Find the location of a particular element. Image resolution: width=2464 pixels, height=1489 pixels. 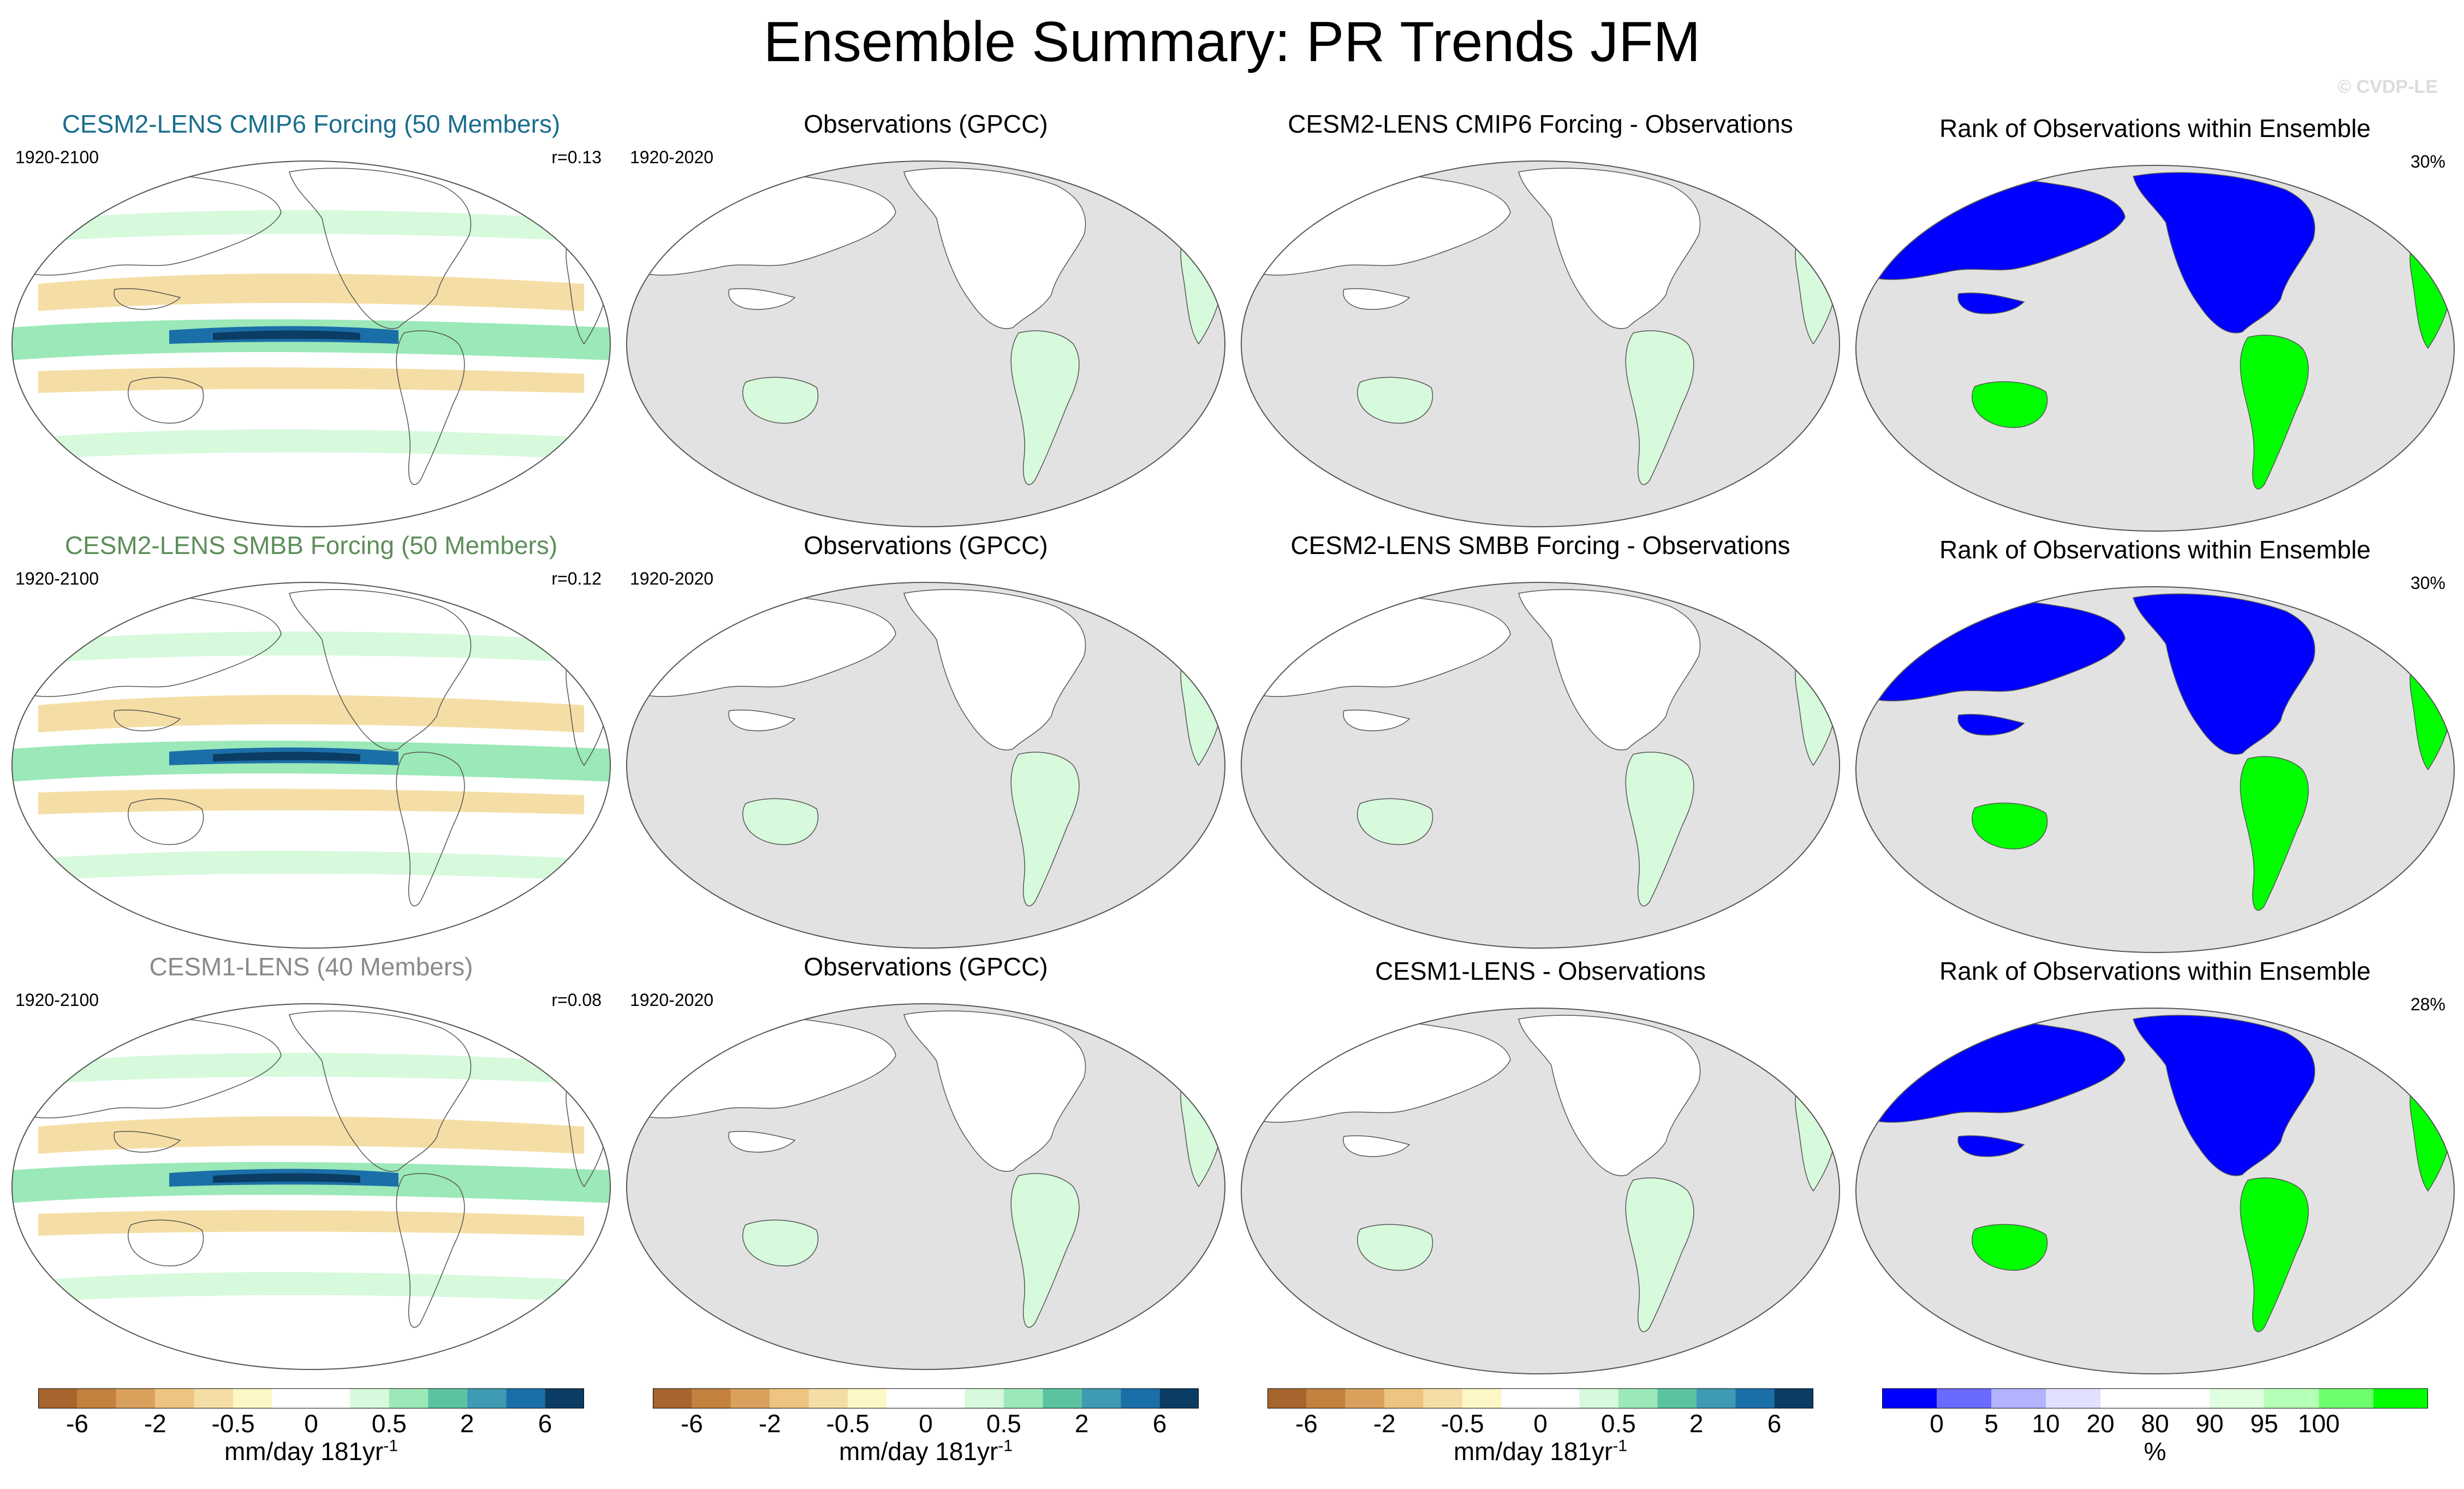

panel-title: CESM2-LENS SMBB Forcing (50 Members) is located at coordinates (311, 545).